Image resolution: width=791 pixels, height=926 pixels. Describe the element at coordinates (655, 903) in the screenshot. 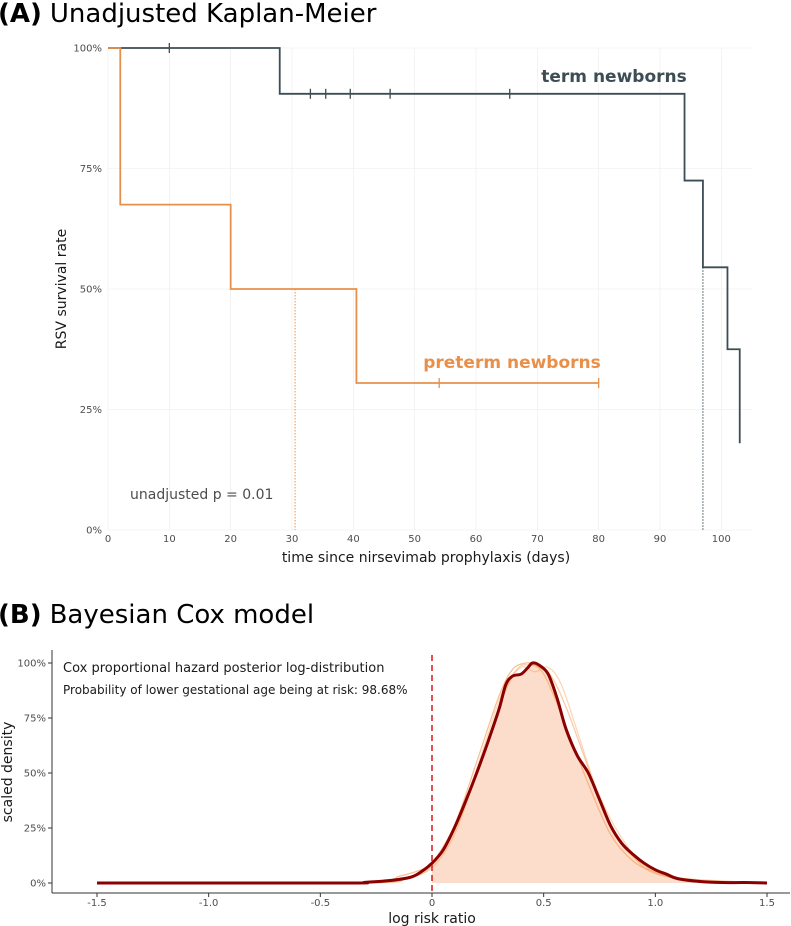

I see `cox-x-tick-label: 1.0` at that location.